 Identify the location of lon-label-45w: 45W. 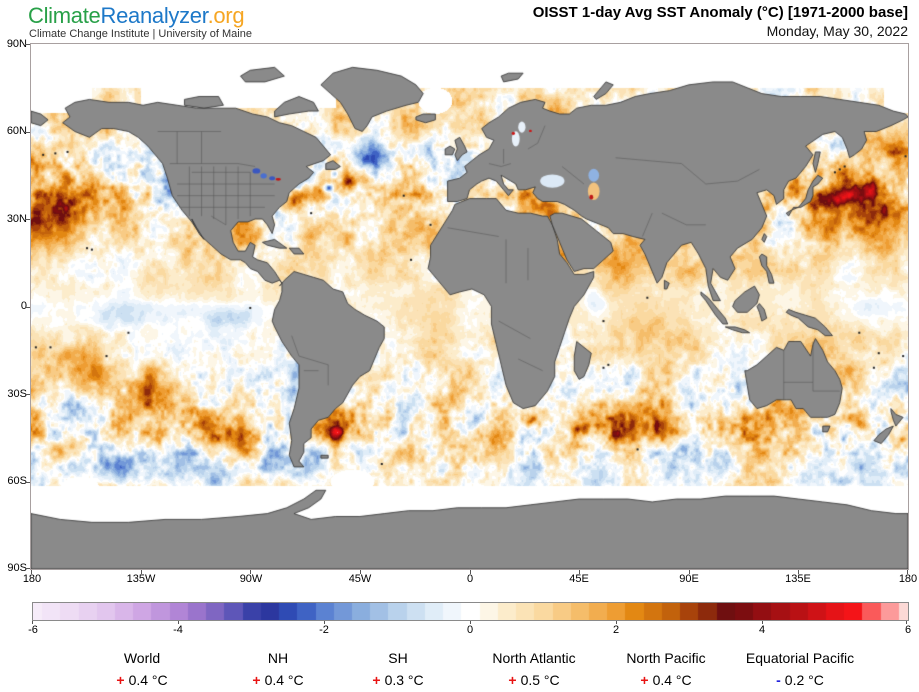
(360, 579).